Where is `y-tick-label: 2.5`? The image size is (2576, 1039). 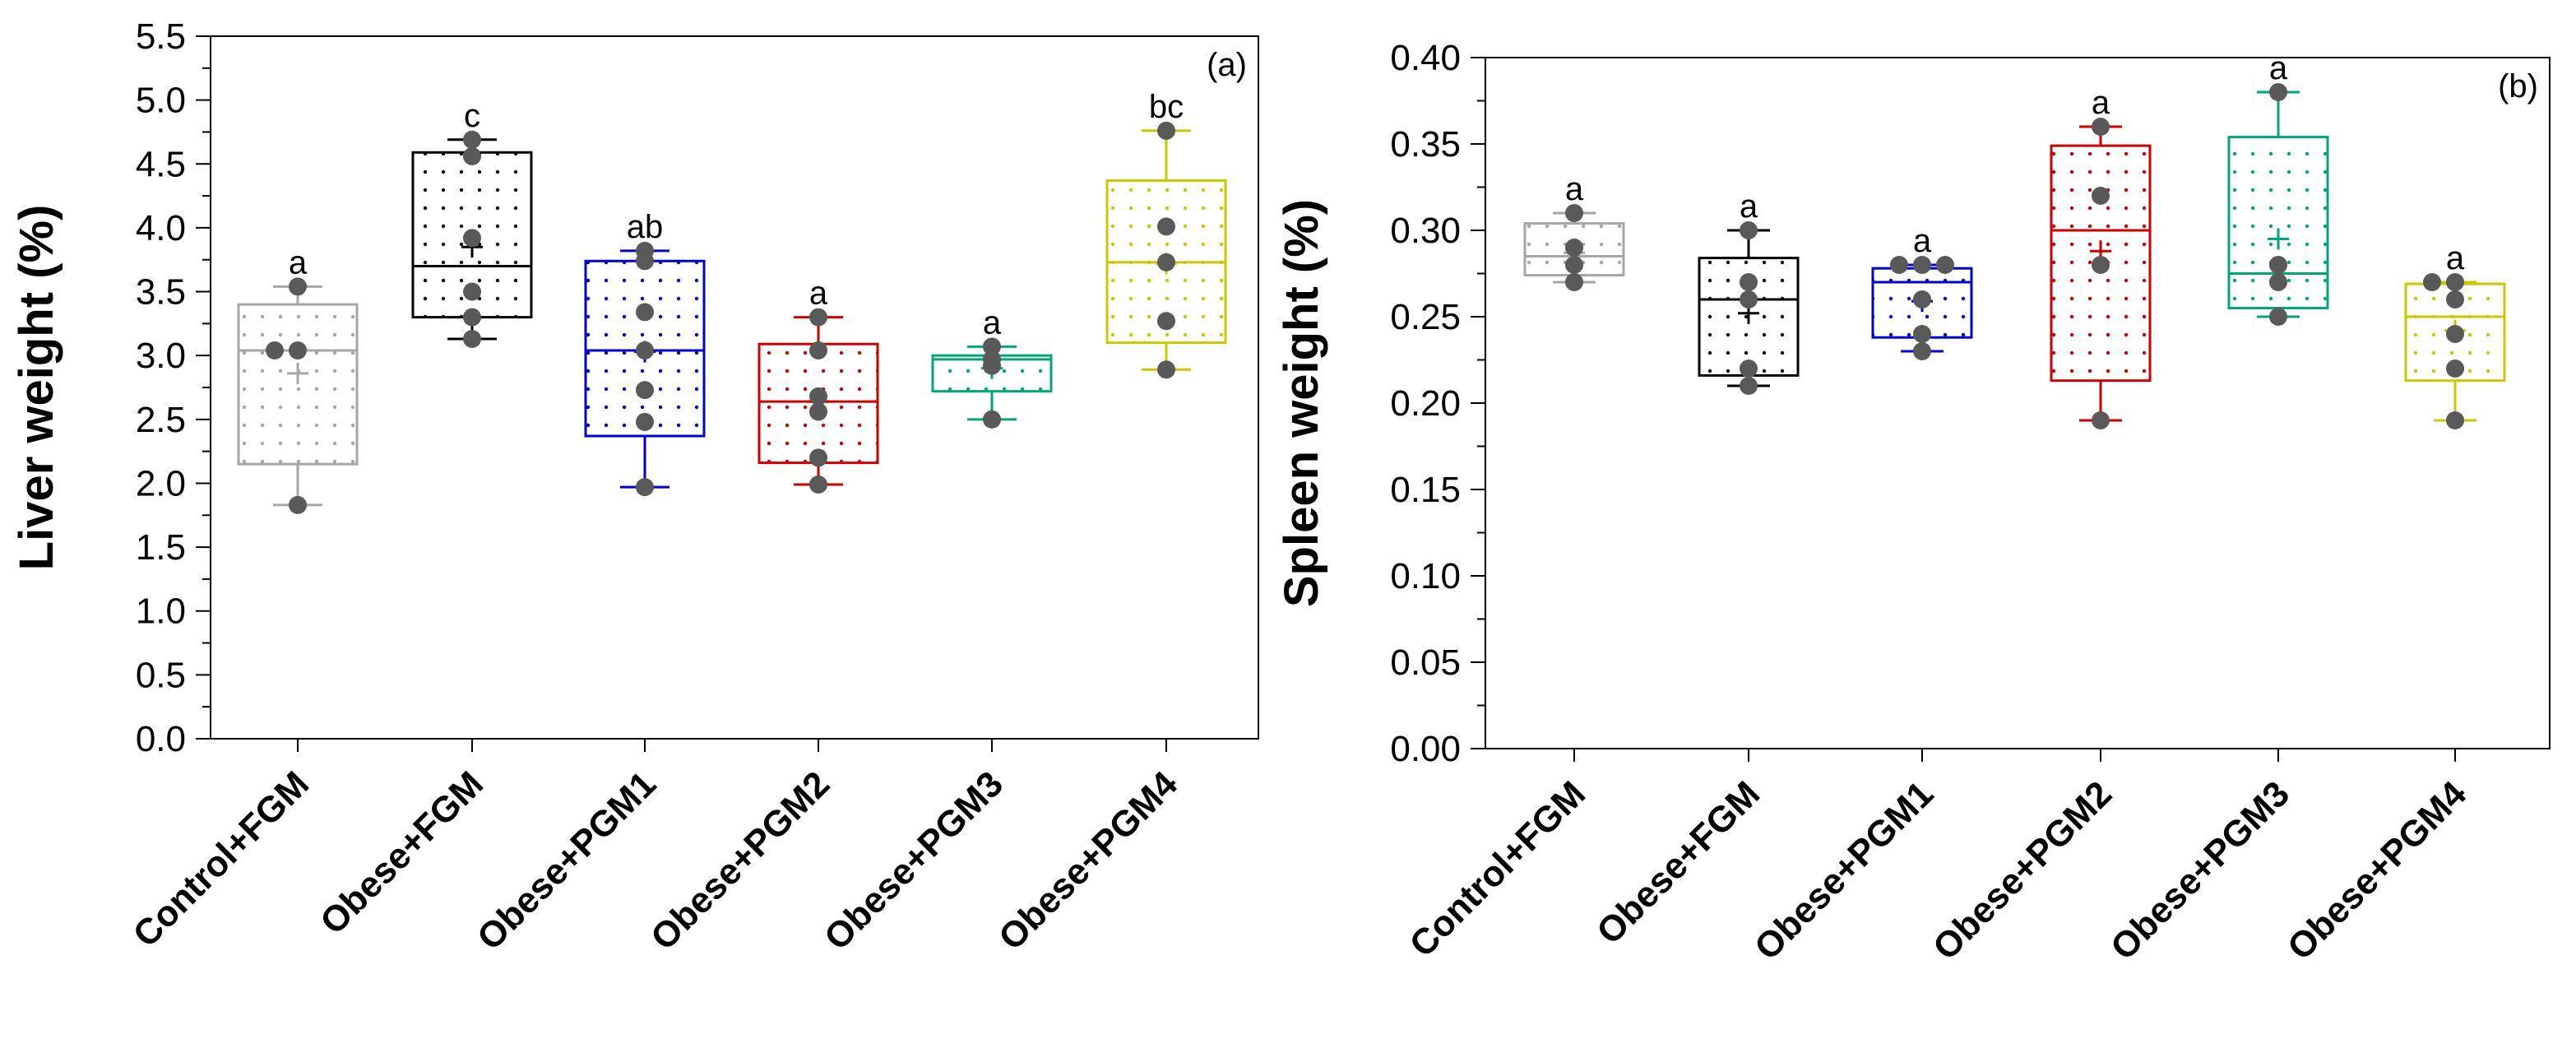
y-tick-label: 2.5 is located at coordinates (161, 420).